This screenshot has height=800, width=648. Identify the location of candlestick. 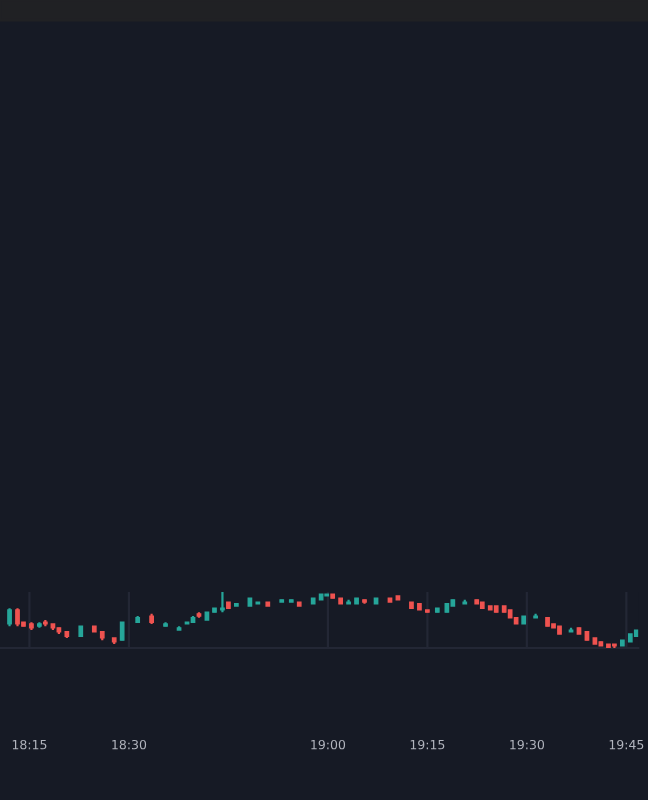
(222, 603).